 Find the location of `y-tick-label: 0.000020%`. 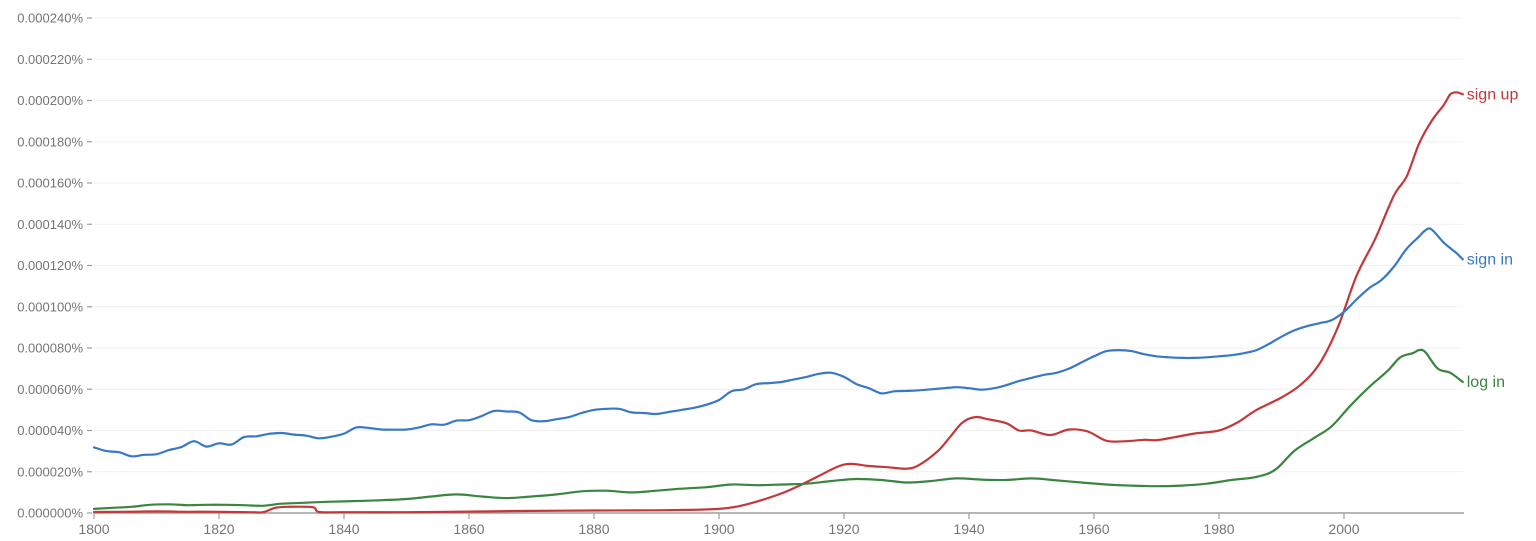

y-tick-label: 0.000020% is located at coordinates (50, 471).